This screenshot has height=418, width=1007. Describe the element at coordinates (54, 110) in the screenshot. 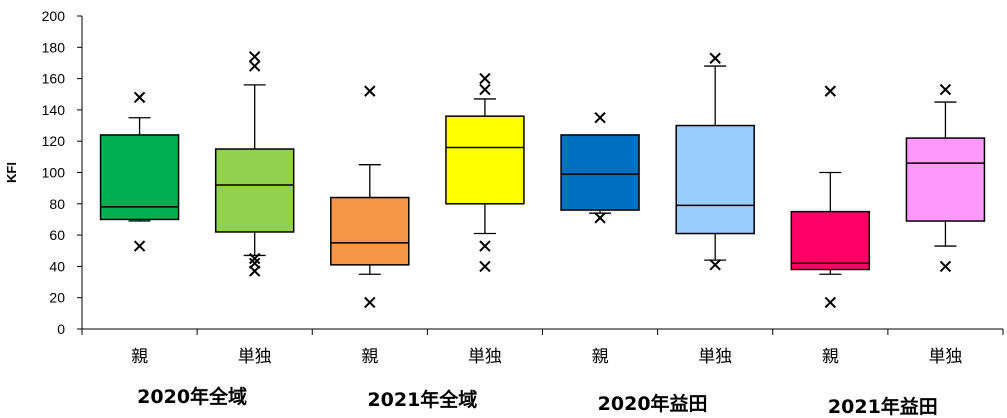

I see `y-tick-label: 140` at that location.